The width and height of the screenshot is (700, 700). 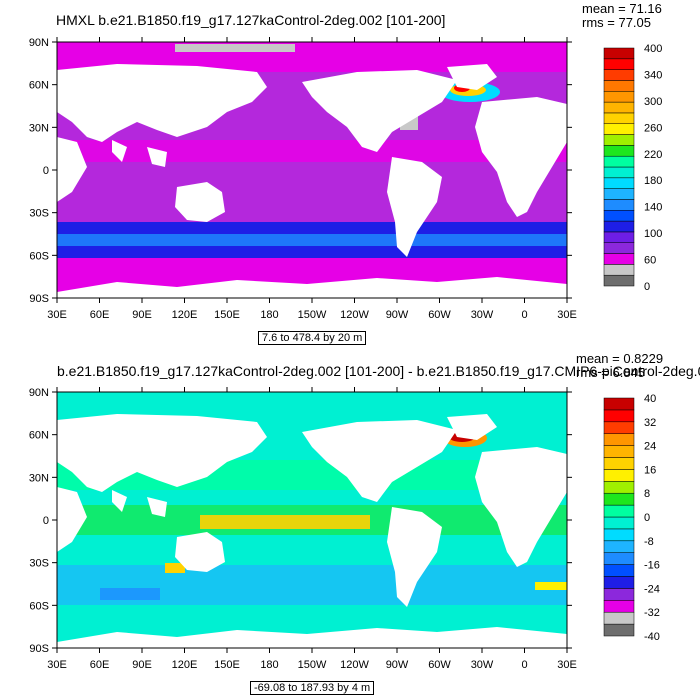 I want to click on lat-label: 60N, so click(x=39, y=436).